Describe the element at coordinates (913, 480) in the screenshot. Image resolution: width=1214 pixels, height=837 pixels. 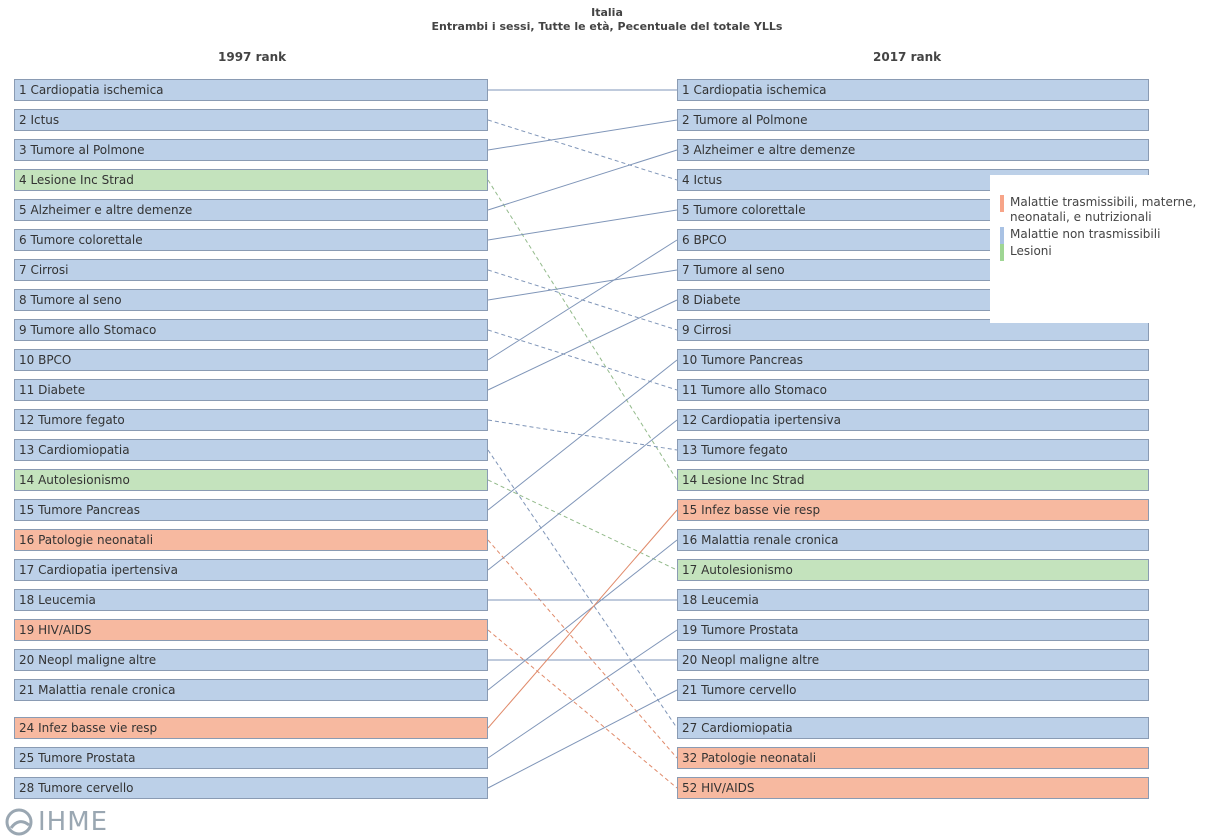
I see `right-rank-item: 14 Lesione Inc Strad` at that location.